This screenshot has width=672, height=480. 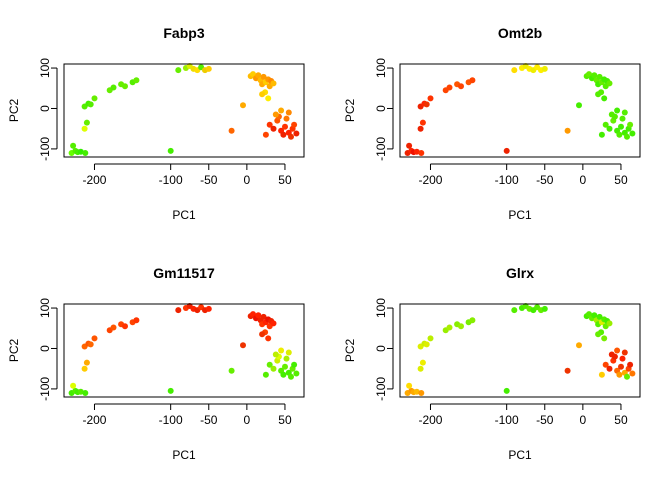 What do you see at coordinates (520, 273) in the screenshot?
I see `plot-title: Glrx` at bounding box center [520, 273].